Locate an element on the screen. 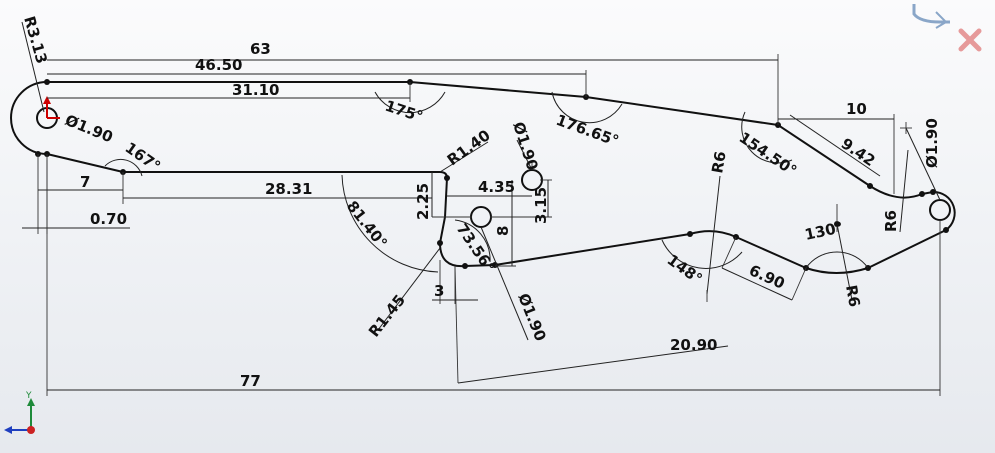  dim-20-90: 20.90 is located at coordinates (693, 345).